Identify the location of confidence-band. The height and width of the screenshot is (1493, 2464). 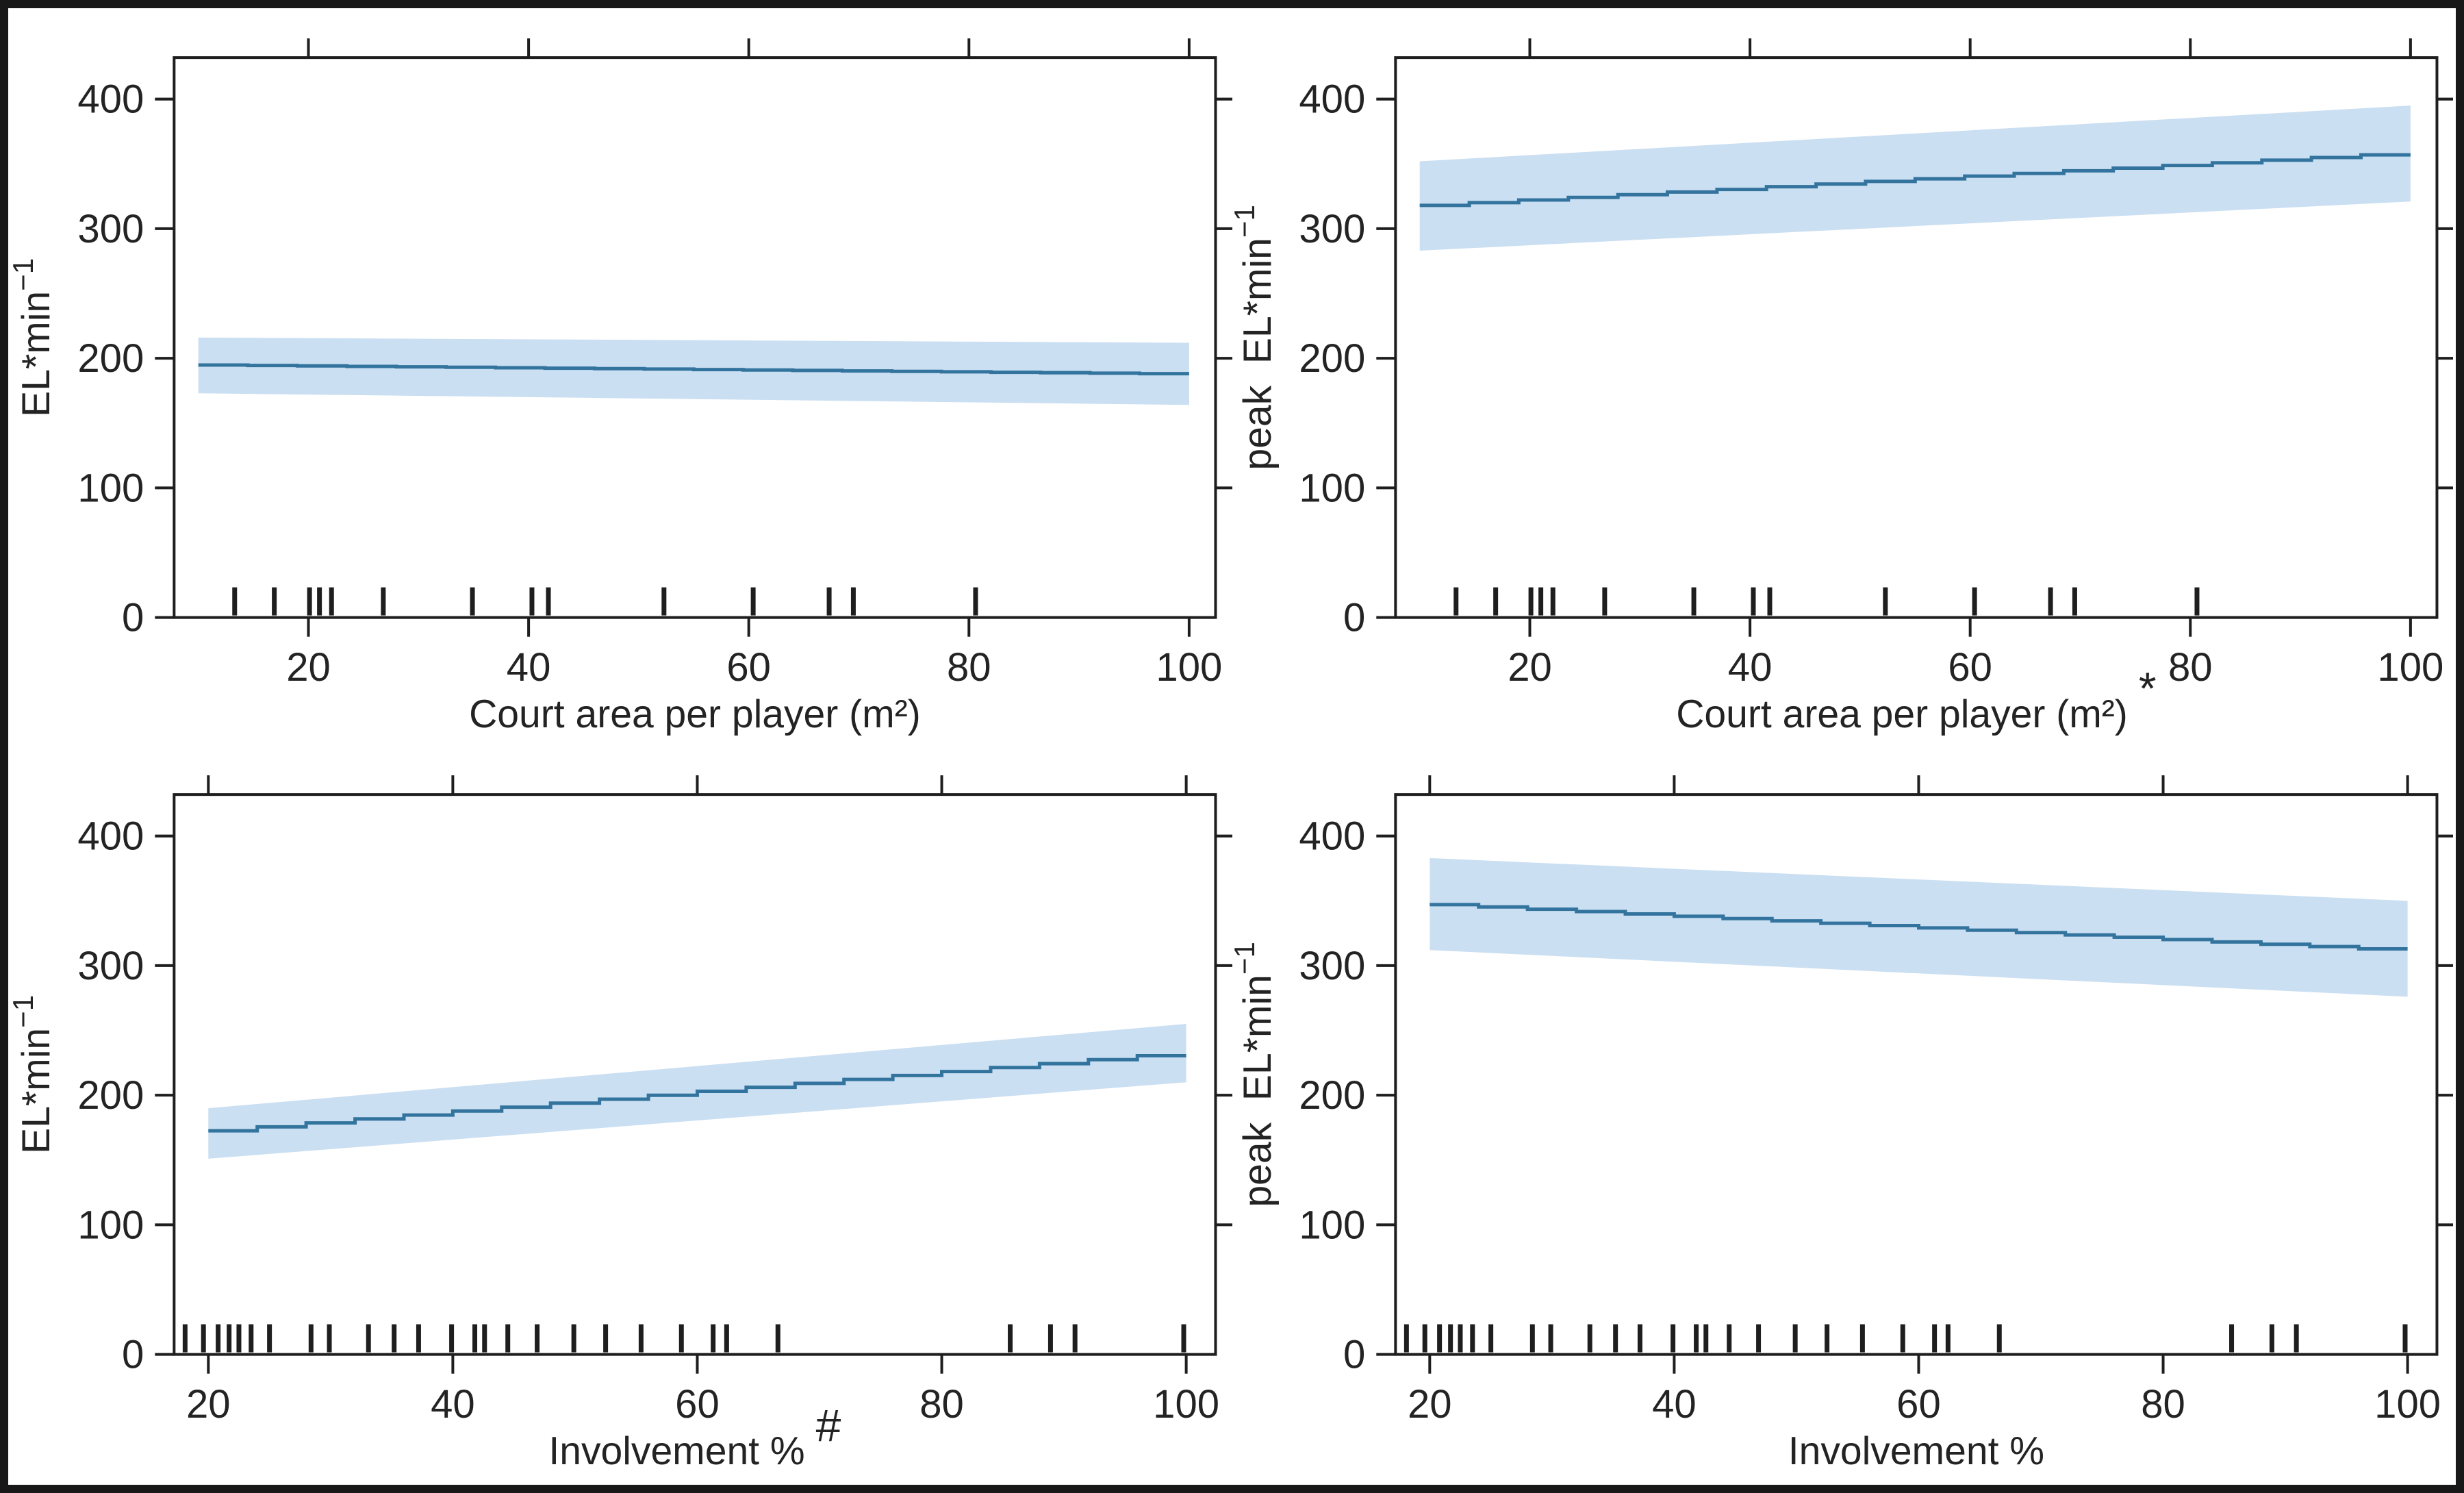
(693, 371).